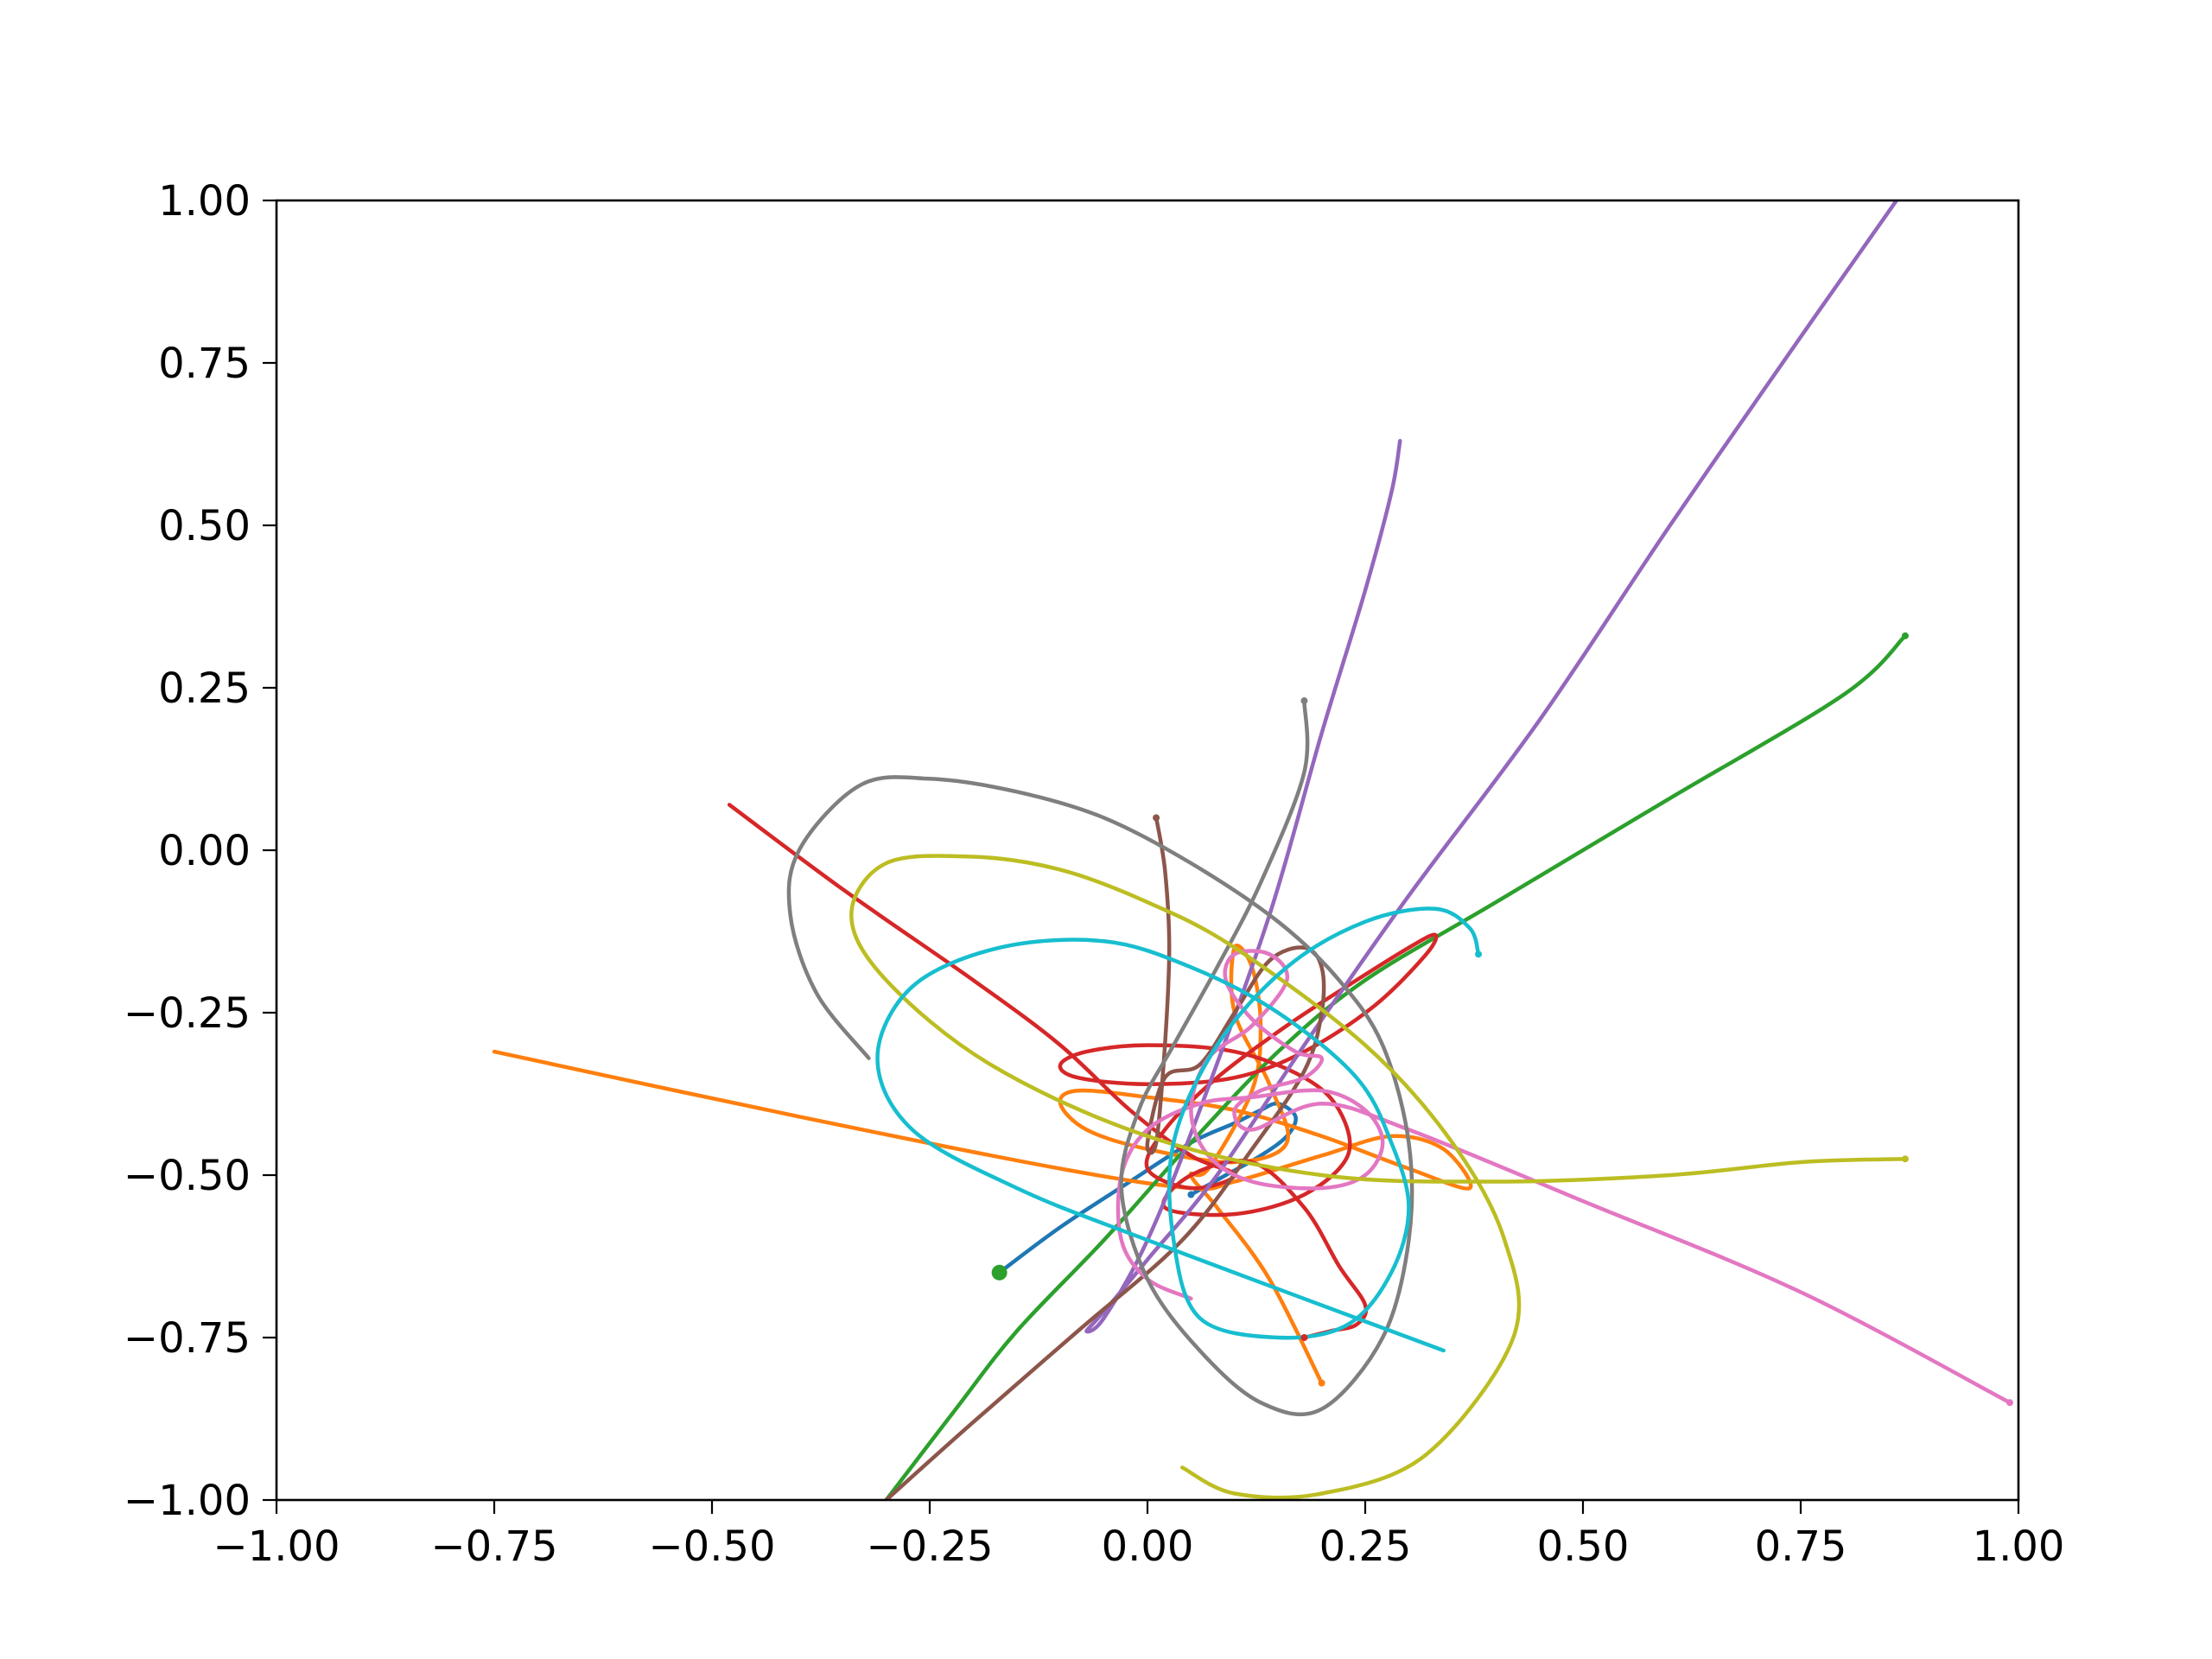 This screenshot has height=1659, width=2212. I want to click on x-tick-label: 0.50, so click(1583, 1546).